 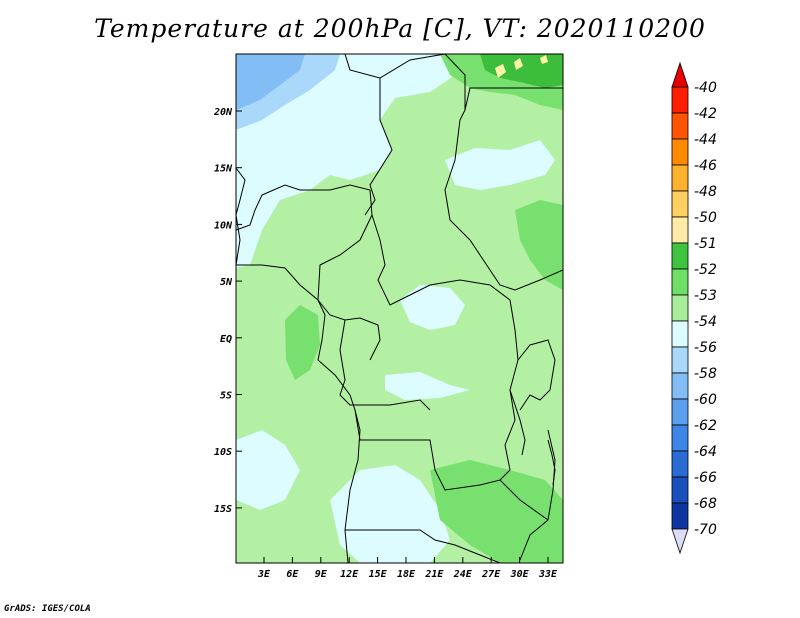 What do you see at coordinates (536, 375) in the screenshot?
I see `border-lakes` at bounding box center [536, 375].